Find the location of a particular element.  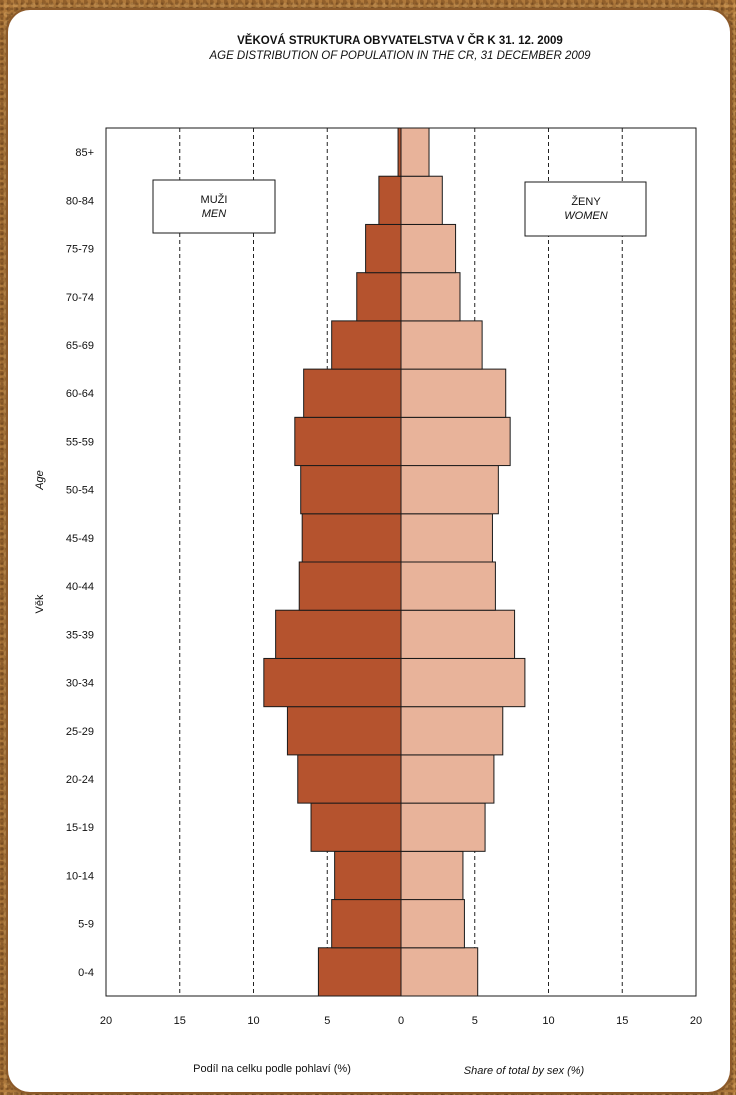

y-tick-label: 50-54 is located at coordinates (80, 491).